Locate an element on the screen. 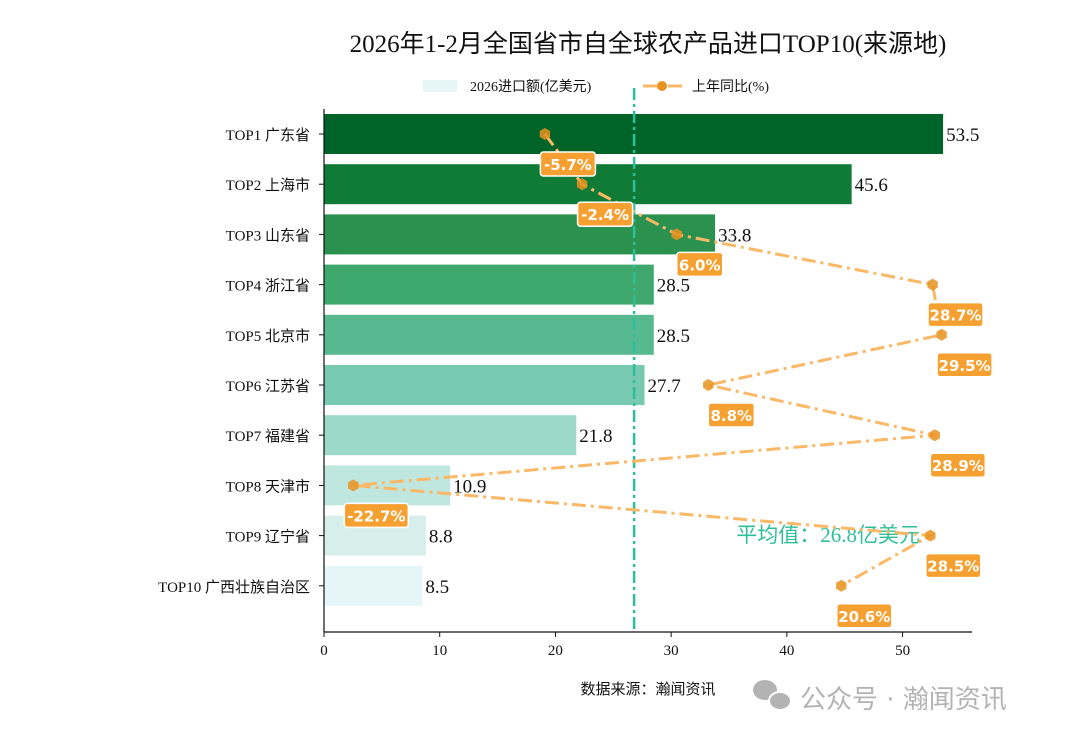  y-tick-label: TOP3 山东省 is located at coordinates (268, 235).